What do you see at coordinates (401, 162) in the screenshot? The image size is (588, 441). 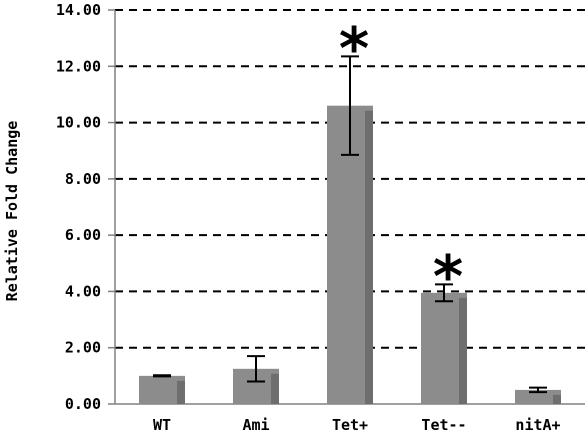 I see `significance-markers: **` at bounding box center [401, 162].